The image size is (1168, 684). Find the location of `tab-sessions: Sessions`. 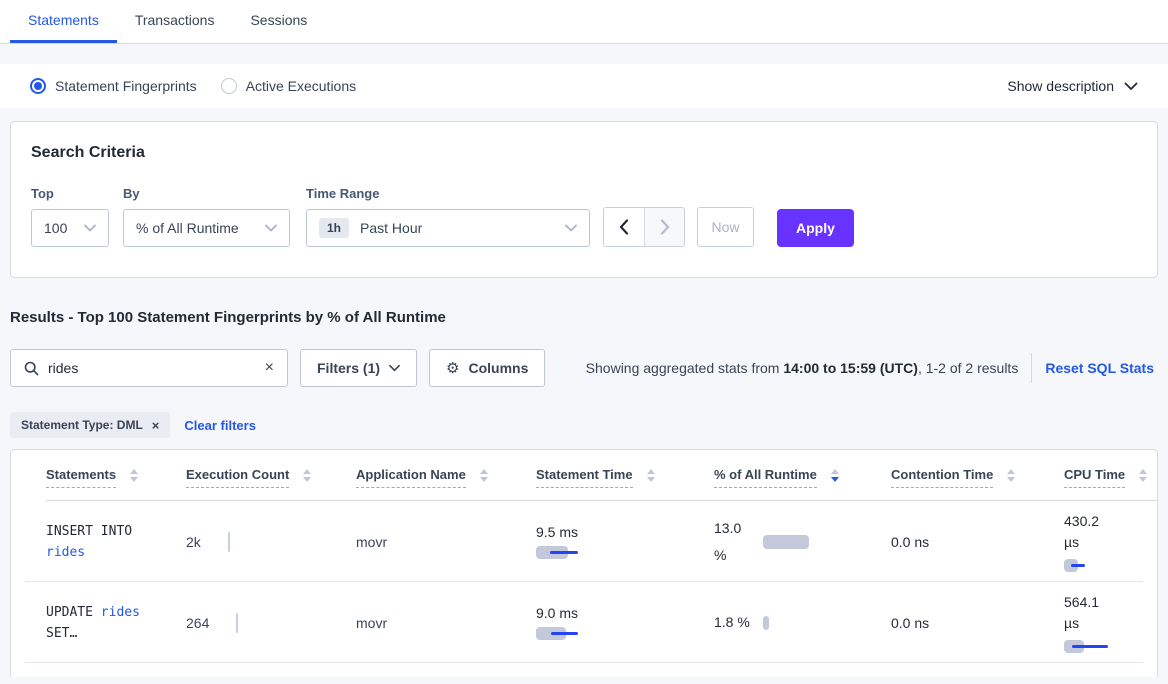

tab-sessions: Sessions is located at coordinates (279, 20).